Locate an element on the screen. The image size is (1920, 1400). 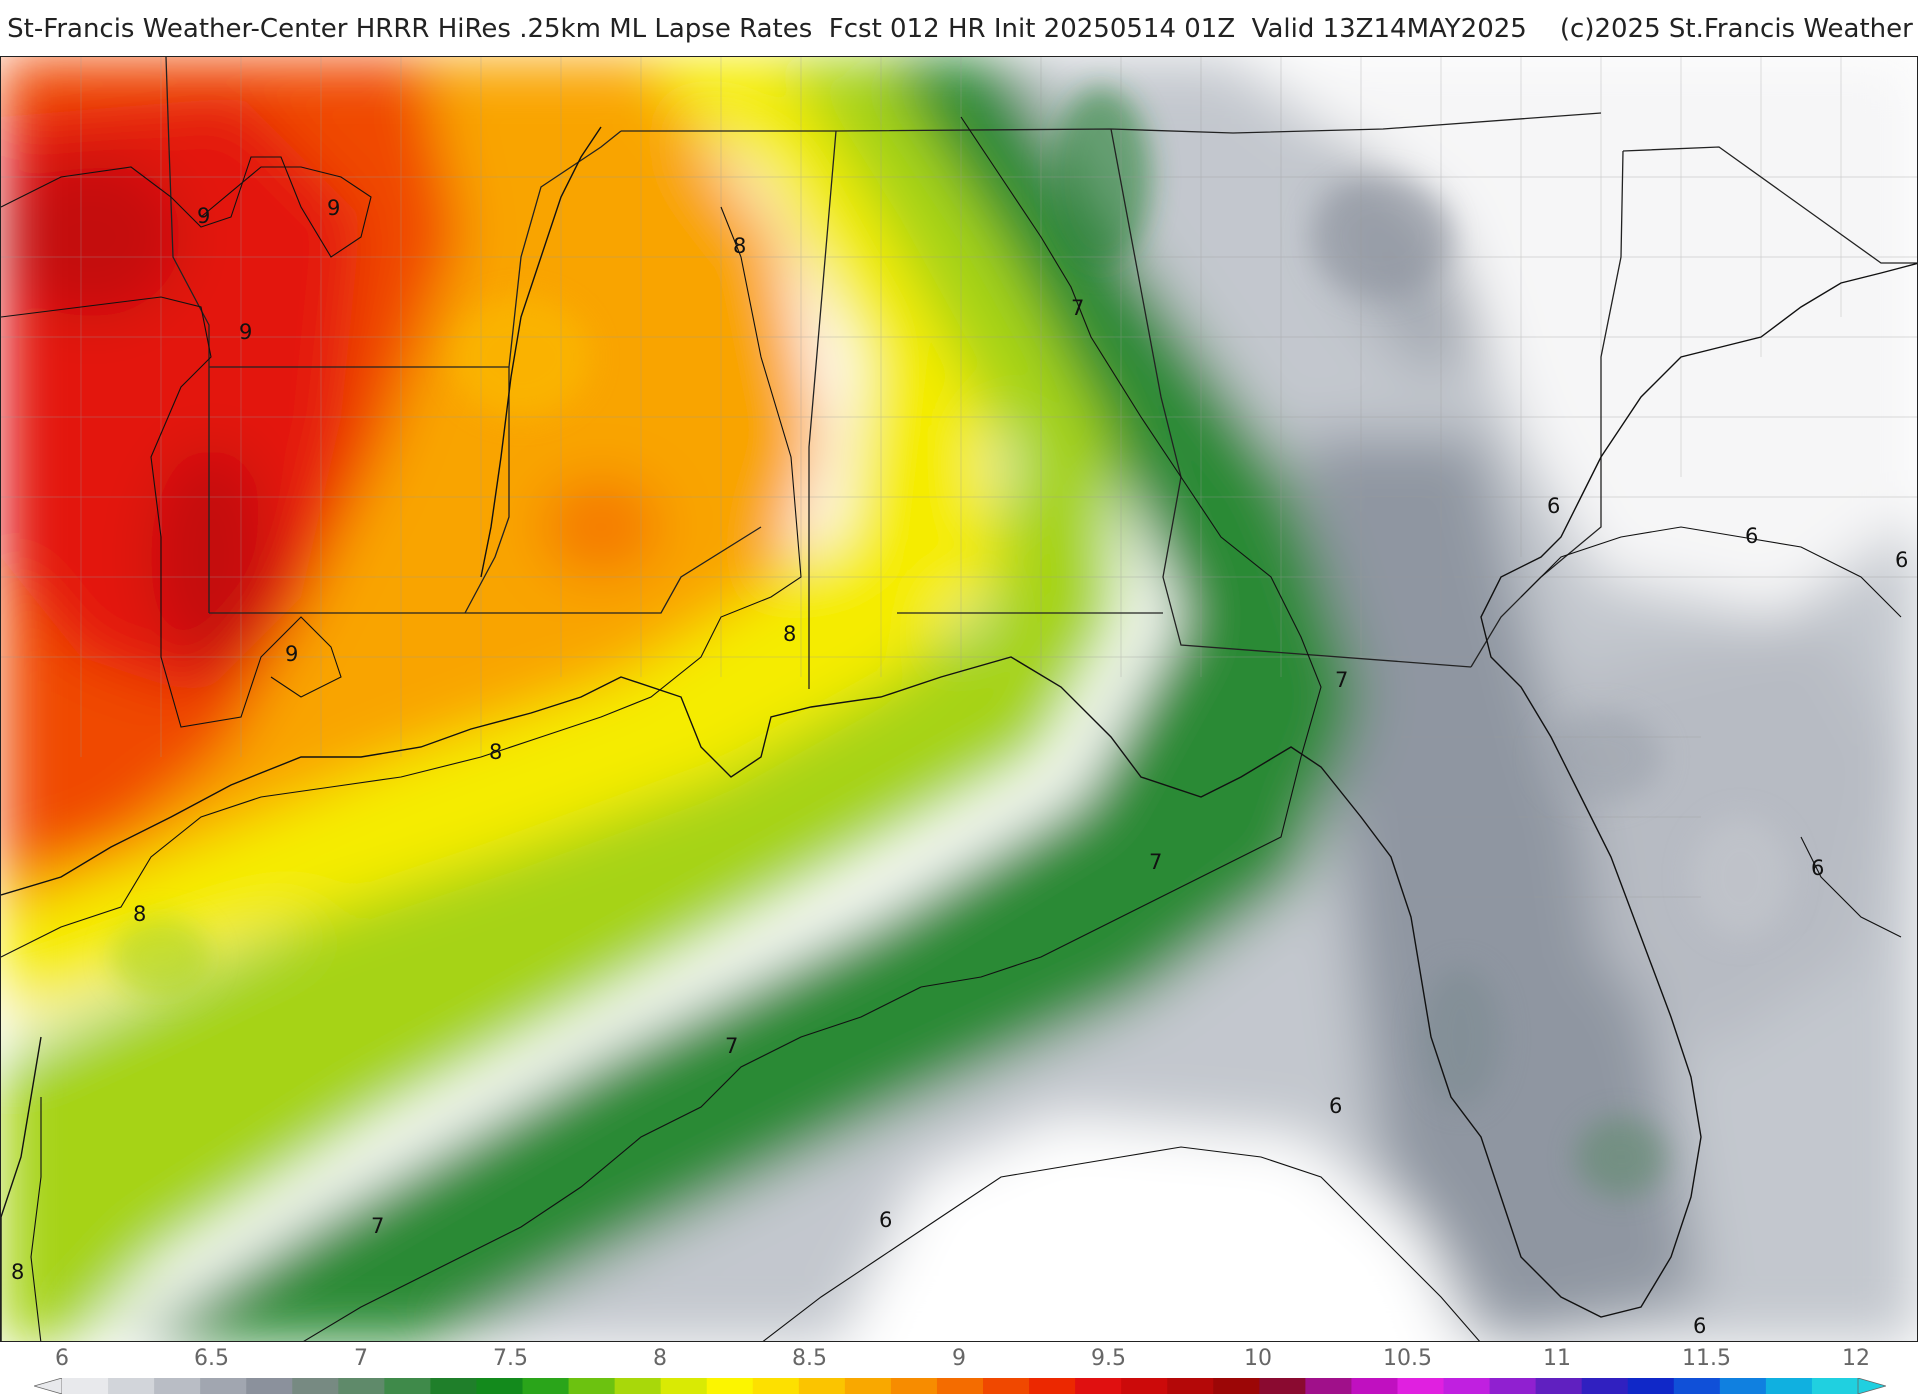
contour-9-north is located at coordinates (186, 207).